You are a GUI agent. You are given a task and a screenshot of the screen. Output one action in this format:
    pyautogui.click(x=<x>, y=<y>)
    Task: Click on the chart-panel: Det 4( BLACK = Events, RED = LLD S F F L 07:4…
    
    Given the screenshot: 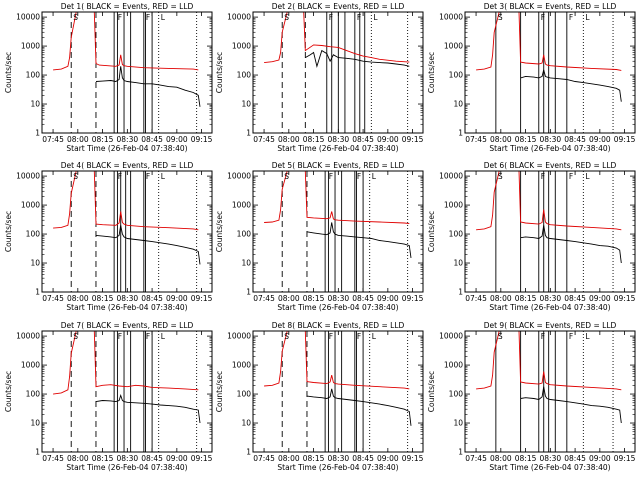 What is the action you would take?
    pyautogui.click(x=108, y=236)
    